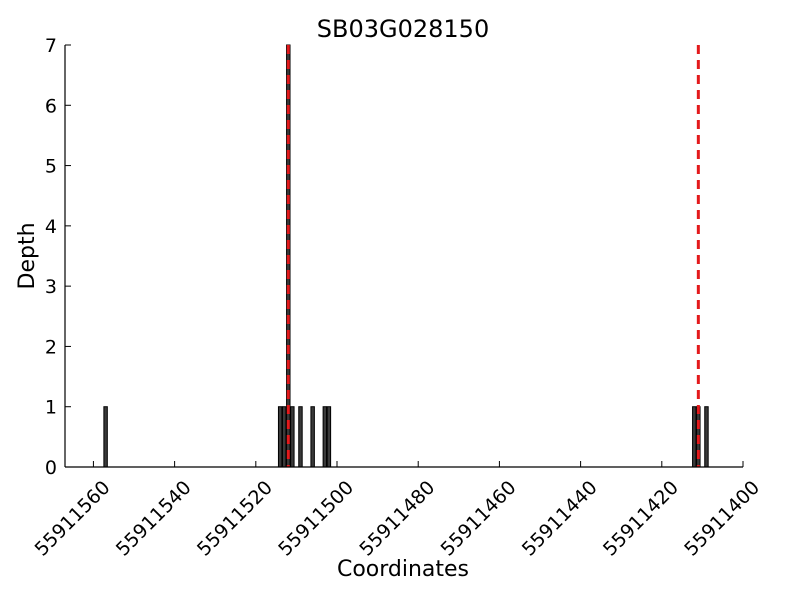  I want to click on x-tick-label: 55911440, so click(560, 519).